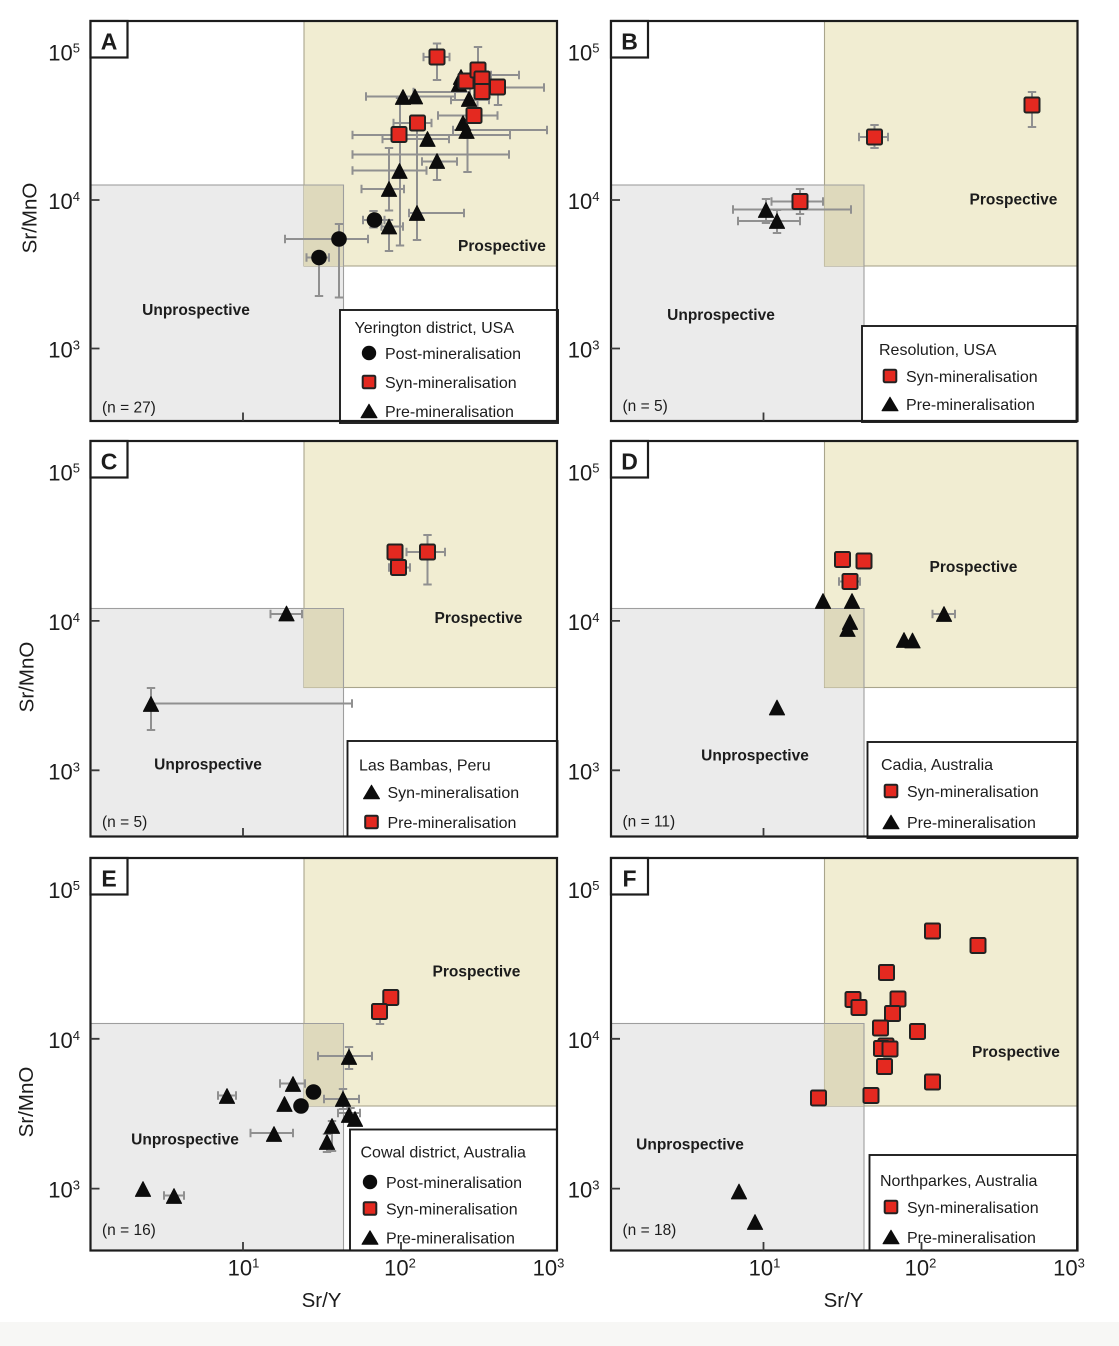 The image size is (1119, 1346). Describe the element at coordinates (129, 408) in the screenshot. I see `svg-text: (n = 27)` at that location.